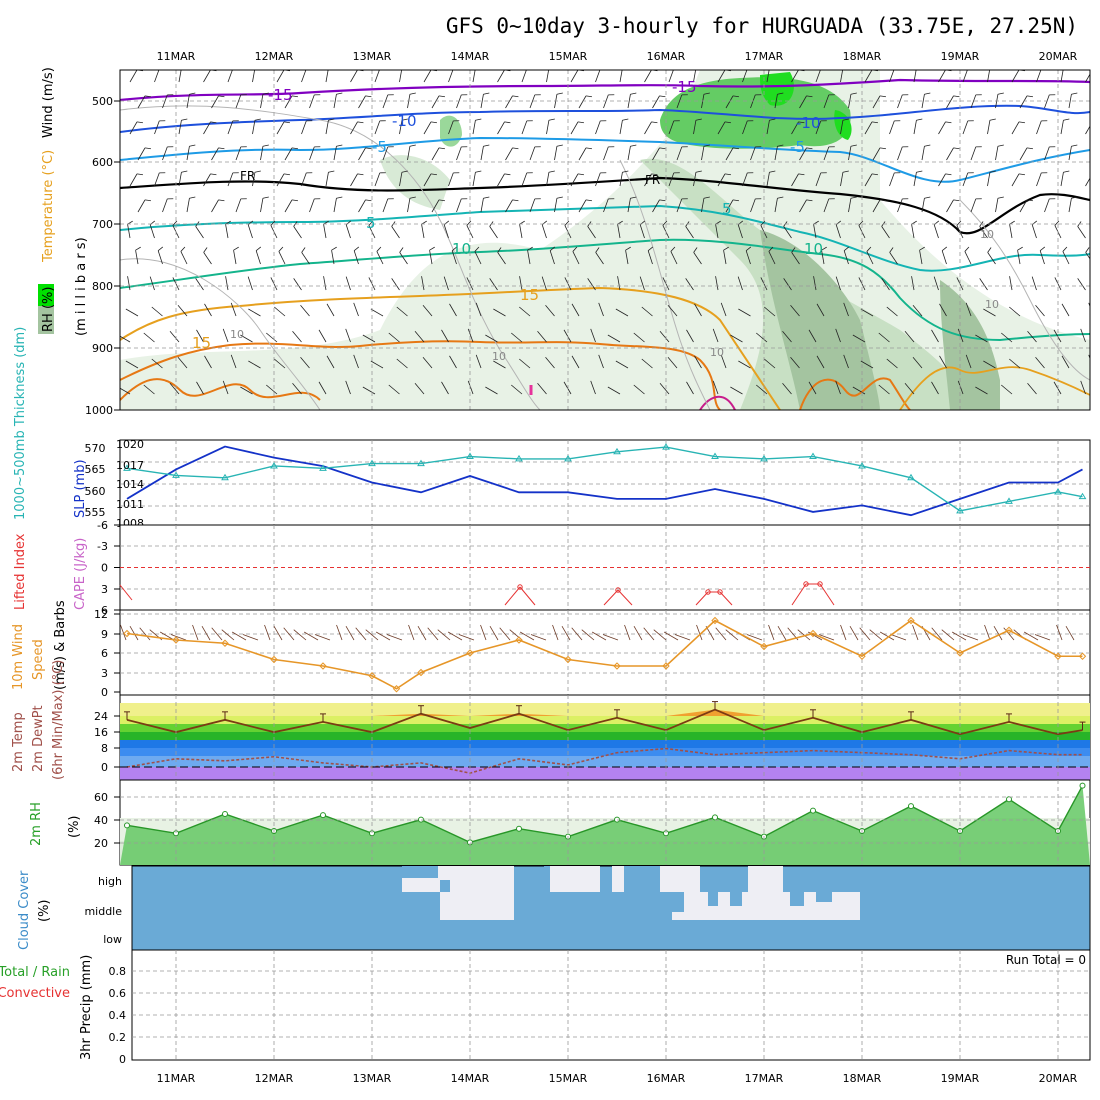 The image size is (1100, 1100). I want to click on tick-label: 600, so click(102, 162).